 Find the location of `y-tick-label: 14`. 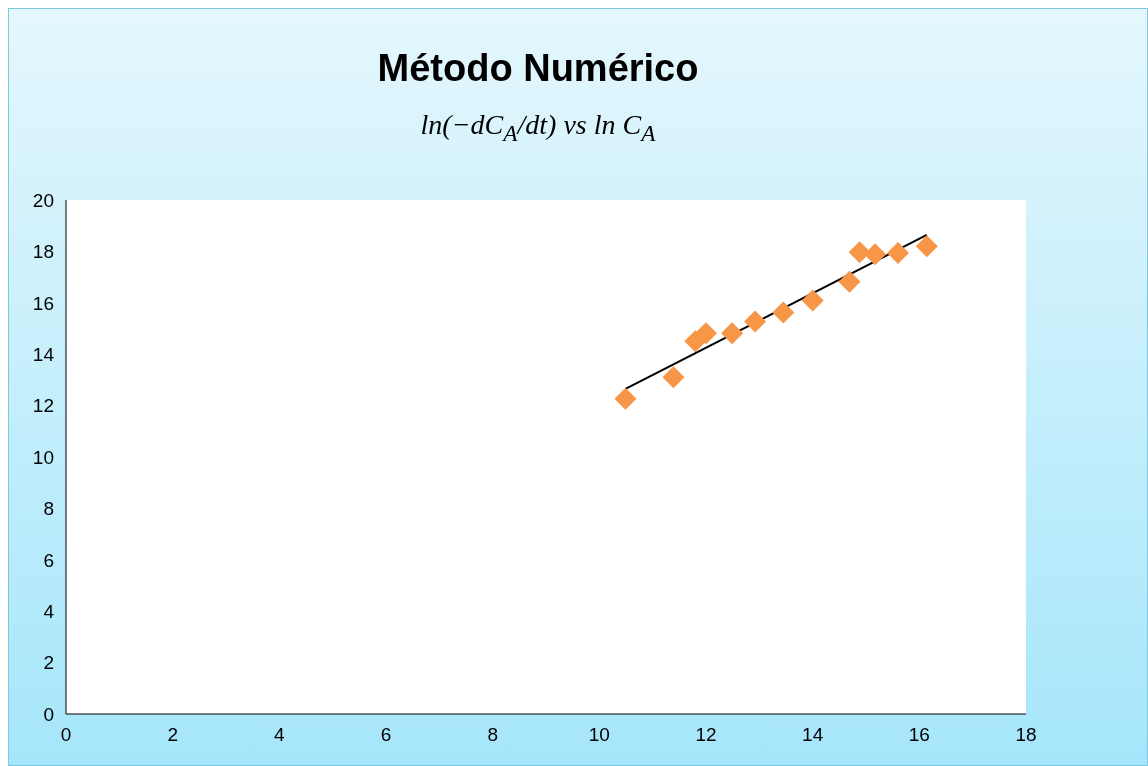

y-tick-label: 14 is located at coordinates (43, 354).